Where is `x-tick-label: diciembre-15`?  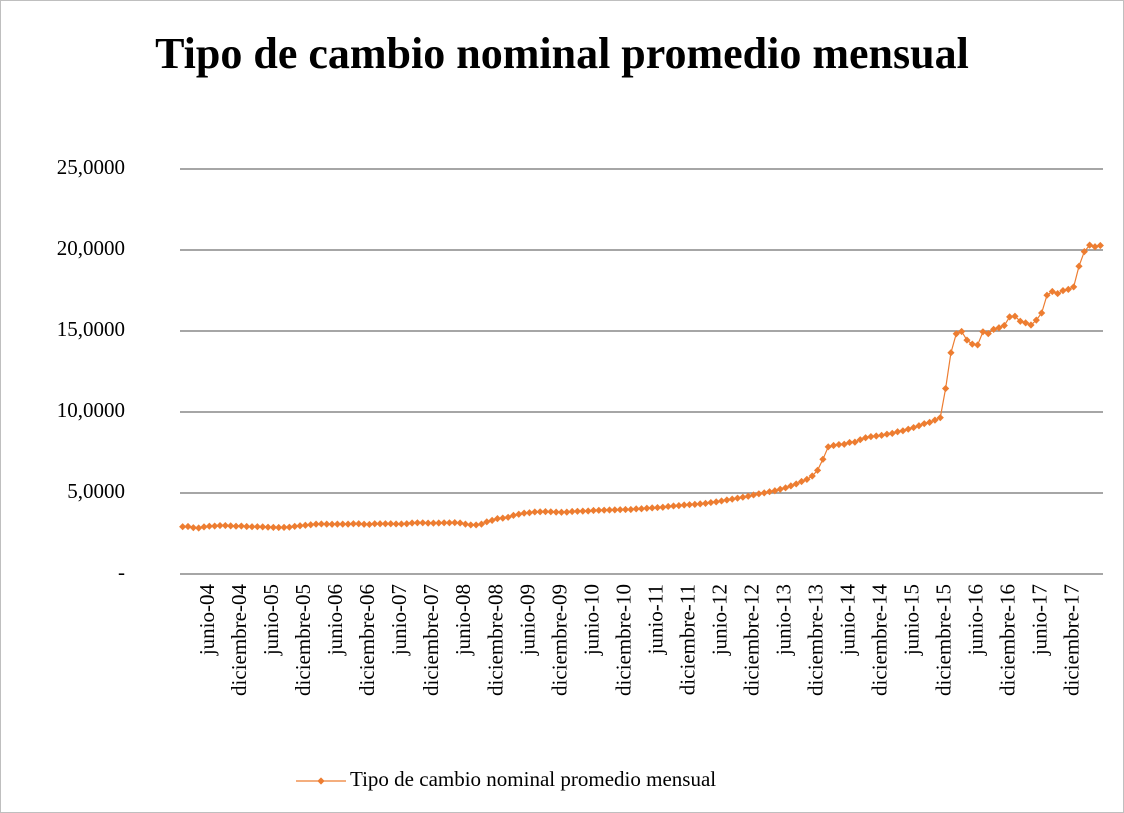 x-tick-label: diciembre-15 is located at coordinates (943, 640).